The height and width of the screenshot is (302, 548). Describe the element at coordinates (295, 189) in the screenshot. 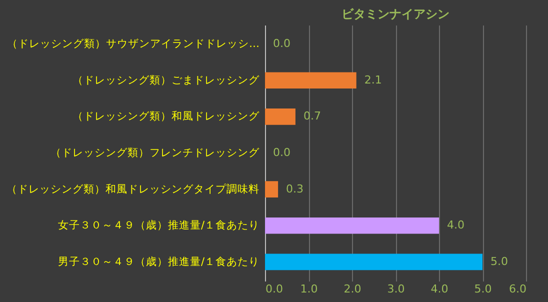

I see `data-label: 0.3` at that location.